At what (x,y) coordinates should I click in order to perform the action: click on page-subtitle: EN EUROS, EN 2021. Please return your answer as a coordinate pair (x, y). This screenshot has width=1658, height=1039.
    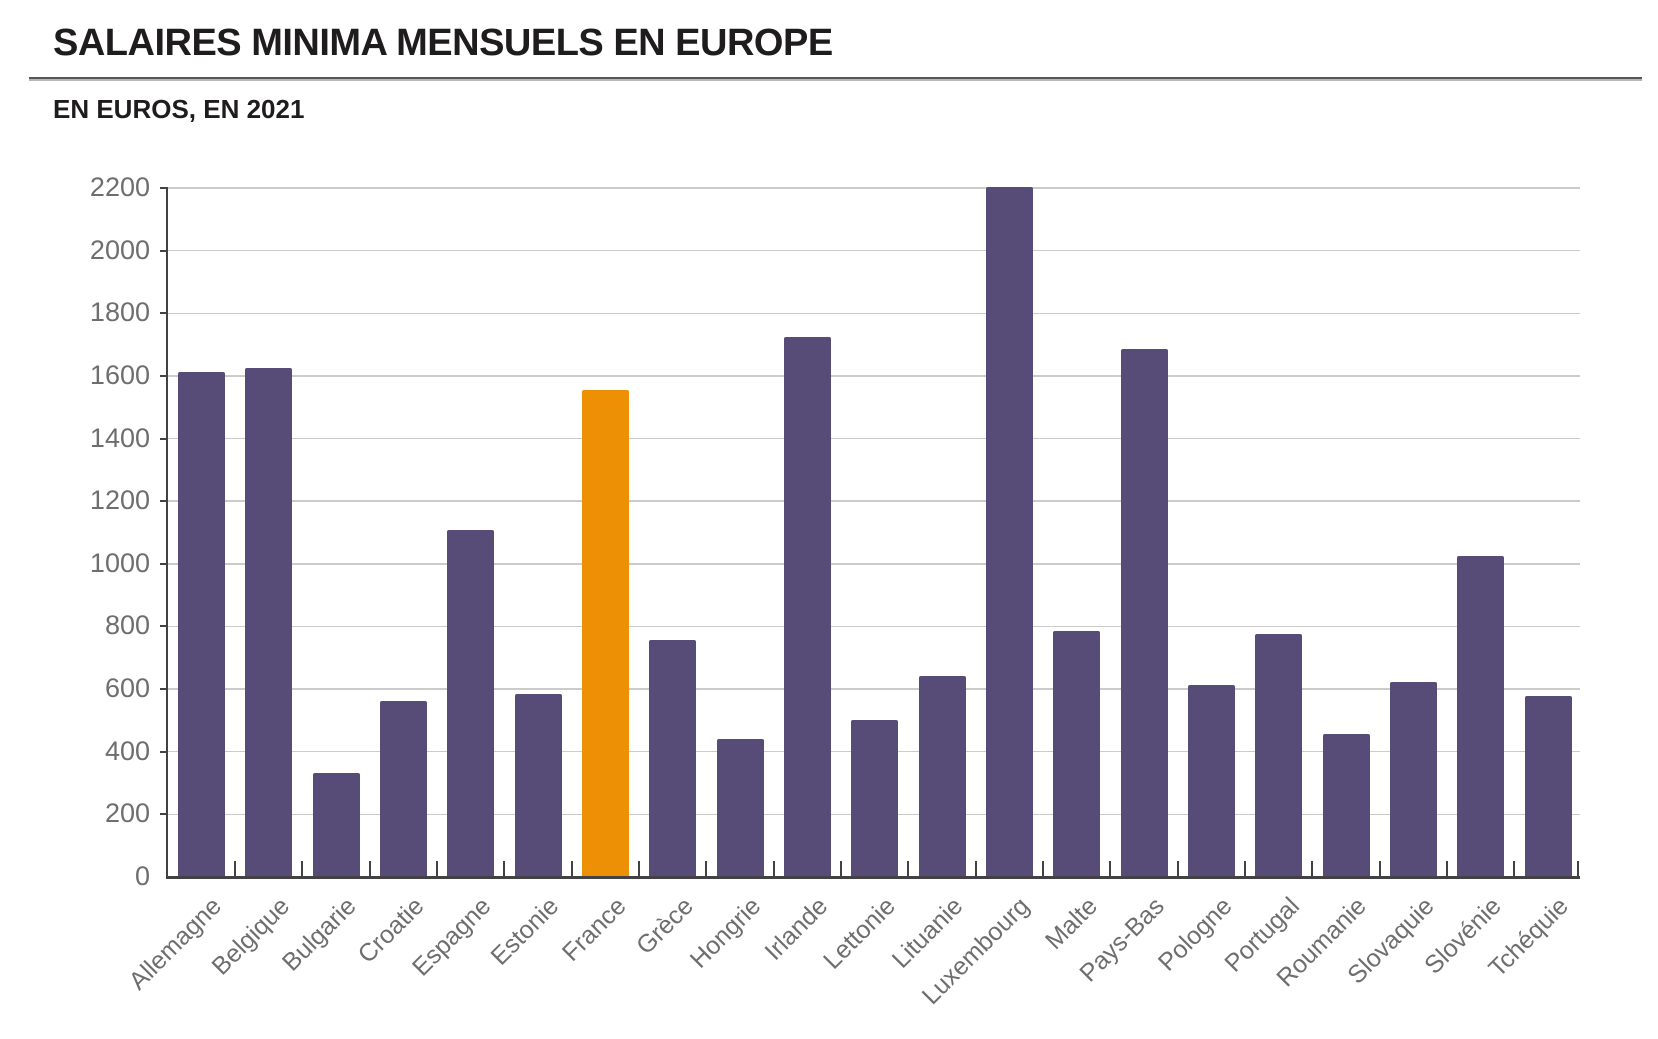
    Looking at the image, I should click on (179, 109).